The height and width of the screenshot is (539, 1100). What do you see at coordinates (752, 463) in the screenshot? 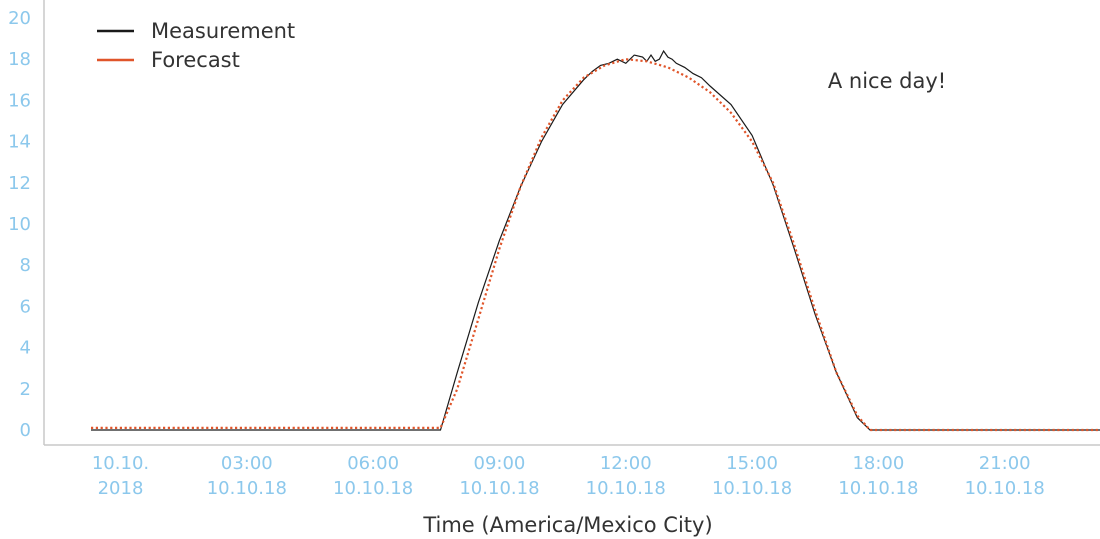
I see `x-tick-label: 15:00` at bounding box center [752, 463].